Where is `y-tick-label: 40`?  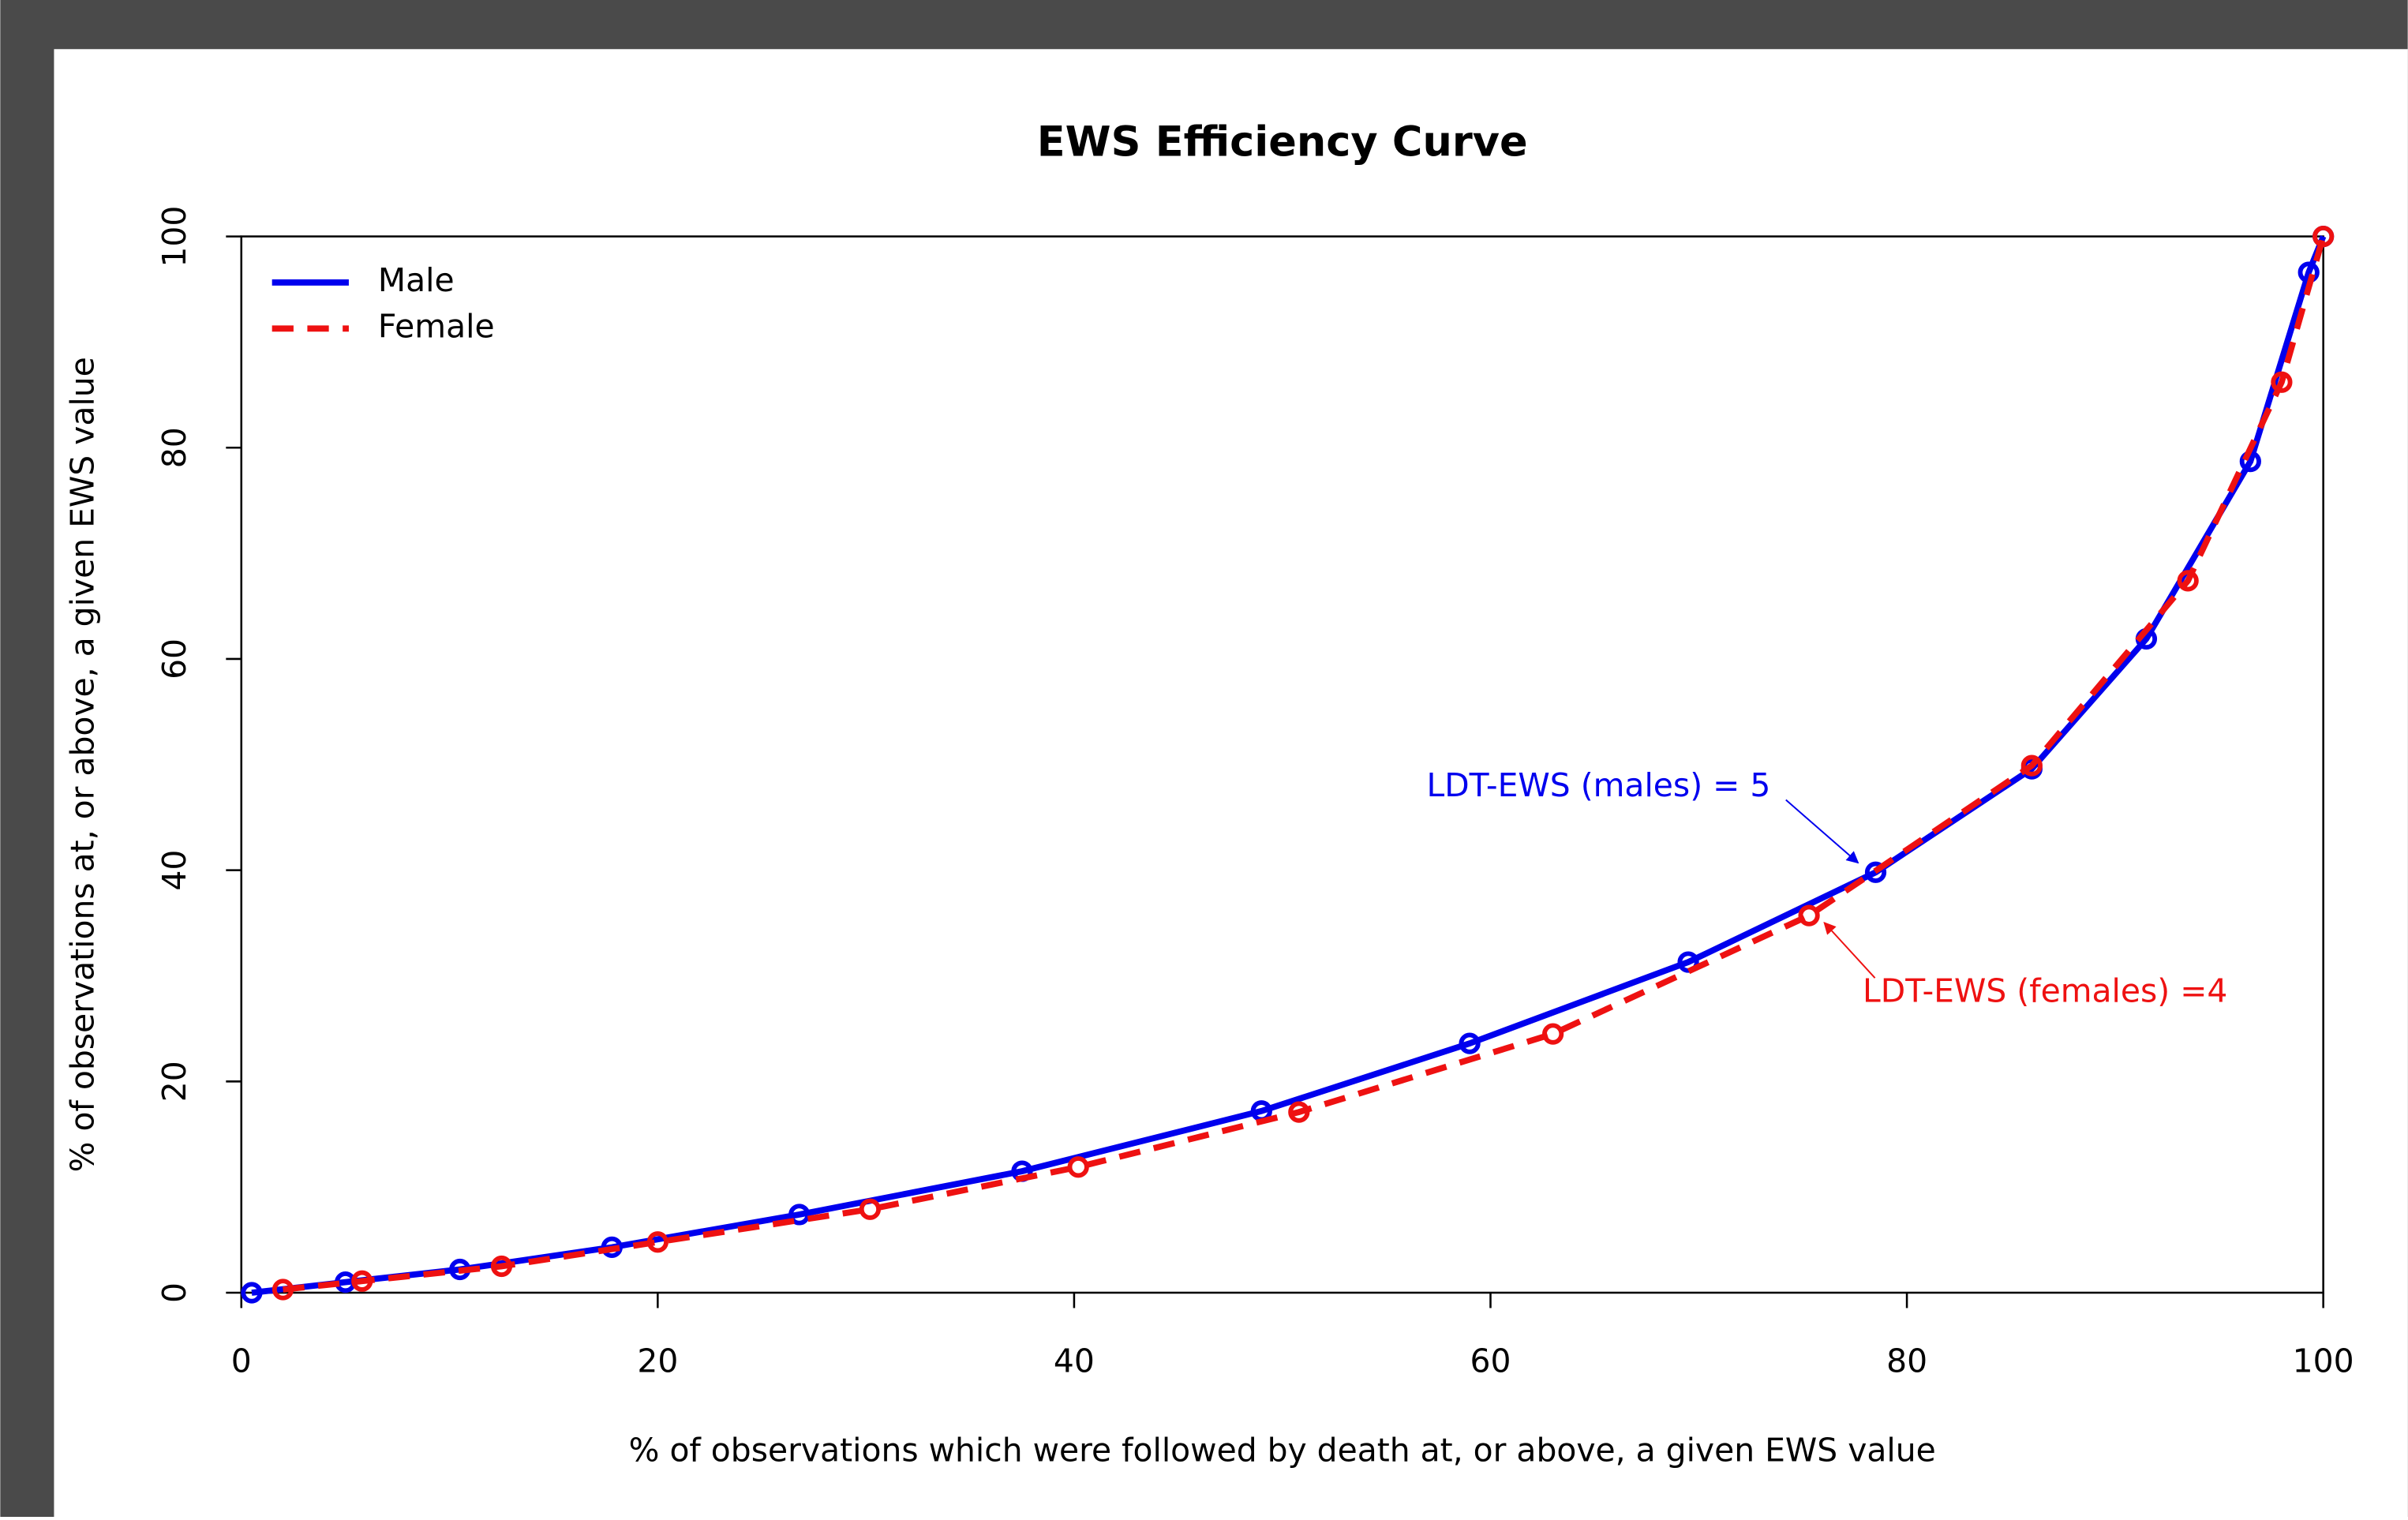
y-tick-label: 40 is located at coordinates (174, 871).